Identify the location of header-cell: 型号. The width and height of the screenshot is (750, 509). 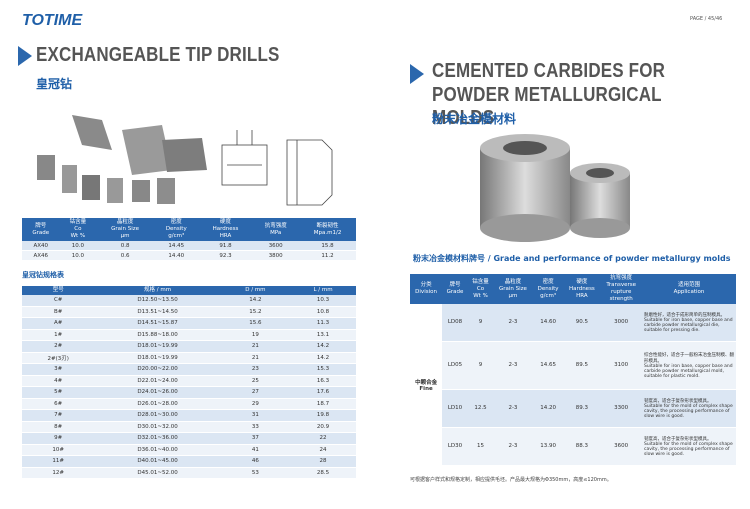
(58, 290).